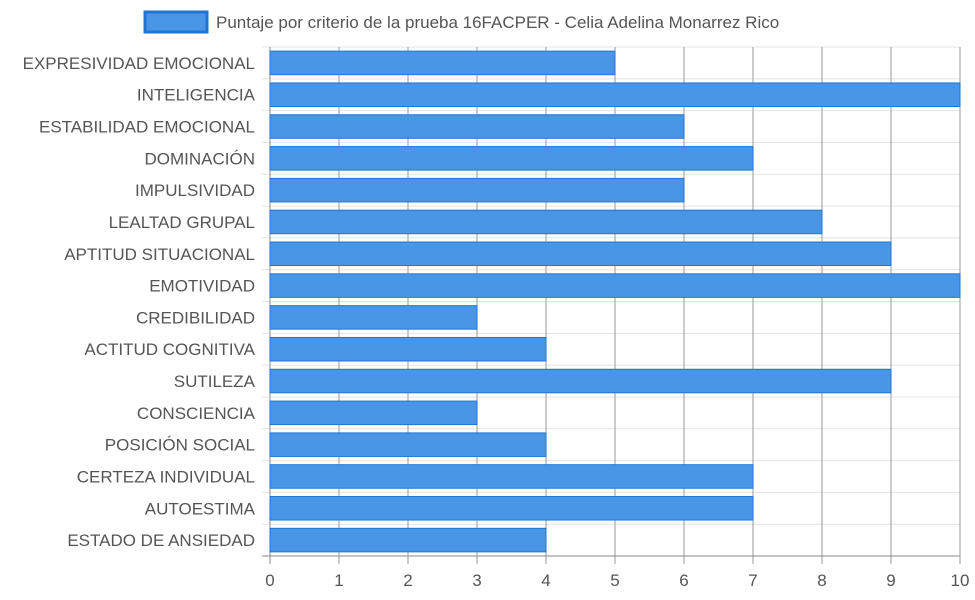 The width and height of the screenshot is (975, 600). What do you see at coordinates (139, 63) in the screenshot?
I see `y-tick-label: EXPRESIVIDAD EMOCIONAL` at bounding box center [139, 63].